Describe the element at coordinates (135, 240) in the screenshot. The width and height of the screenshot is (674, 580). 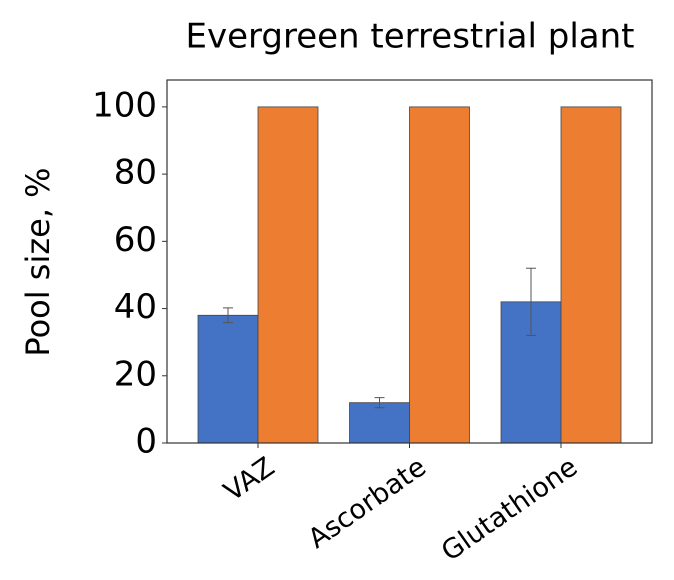
I see `y-tick-label: 60` at that location.